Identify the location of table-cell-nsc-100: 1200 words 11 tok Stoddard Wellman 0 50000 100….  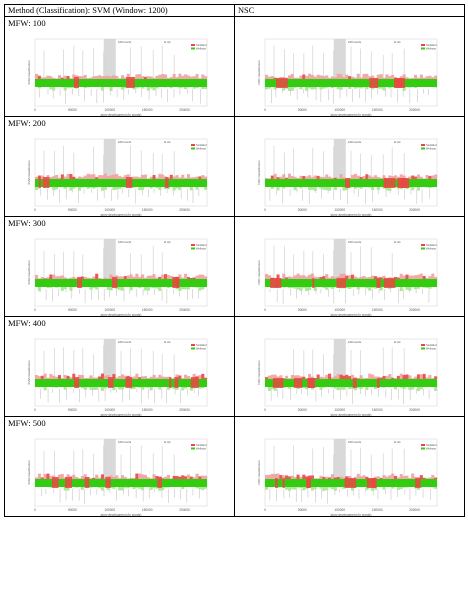
(349, 66).